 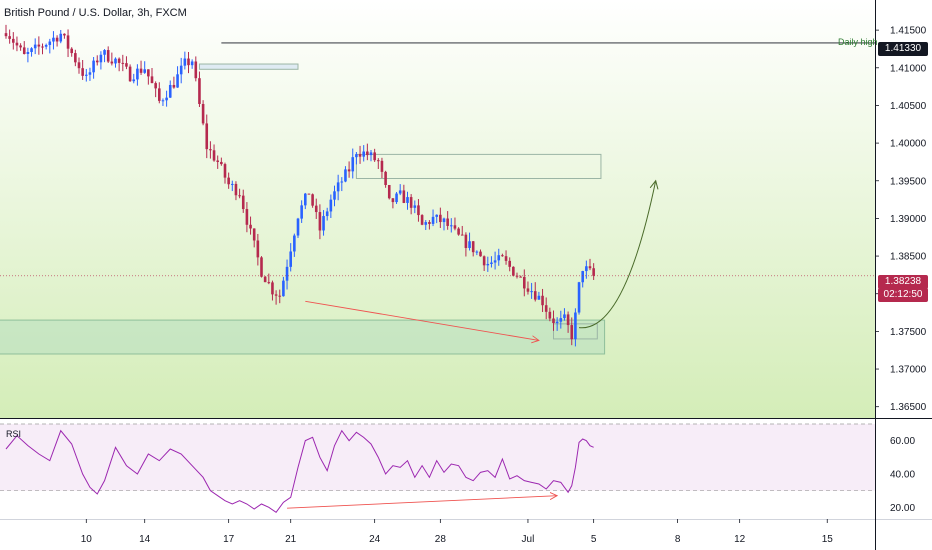 What do you see at coordinates (903, 282) in the screenshot?
I see `last-price-tag: 1.38238` at bounding box center [903, 282].